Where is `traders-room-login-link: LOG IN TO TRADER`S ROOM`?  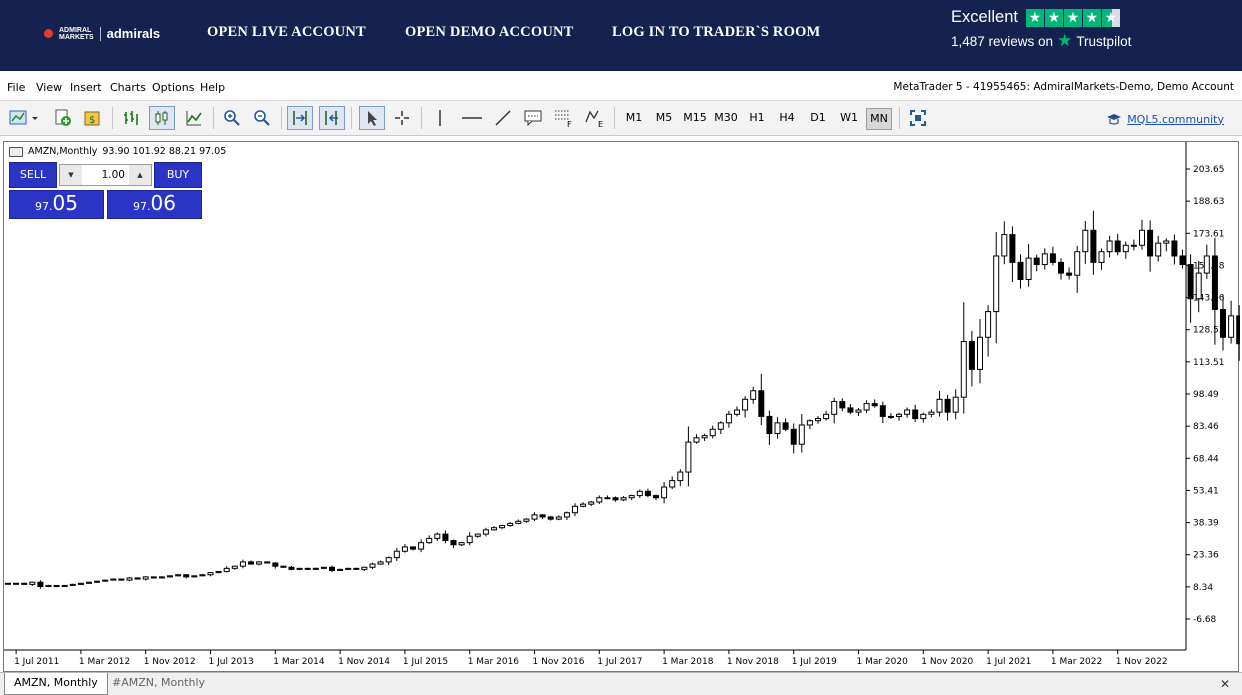 traders-room-login-link: LOG IN TO TRADER`S ROOM is located at coordinates (716, 32).